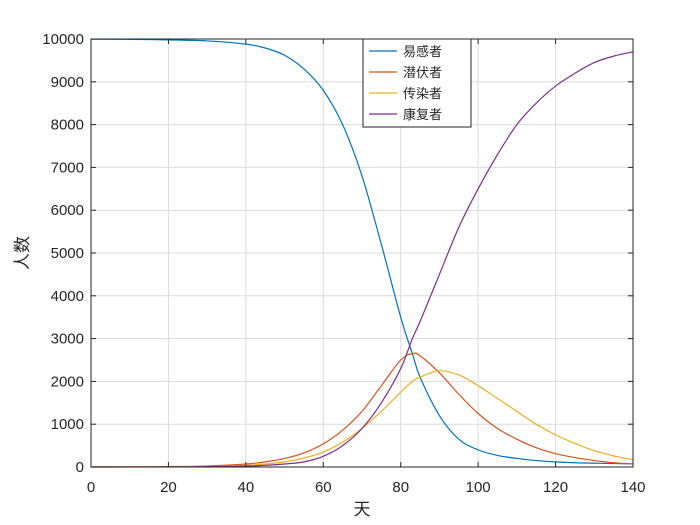 Image resolution: width=700 pixels, height=525 pixels. What do you see at coordinates (63, 39) in the screenshot?
I see `y-tick-label: 10000` at bounding box center [63, 39].